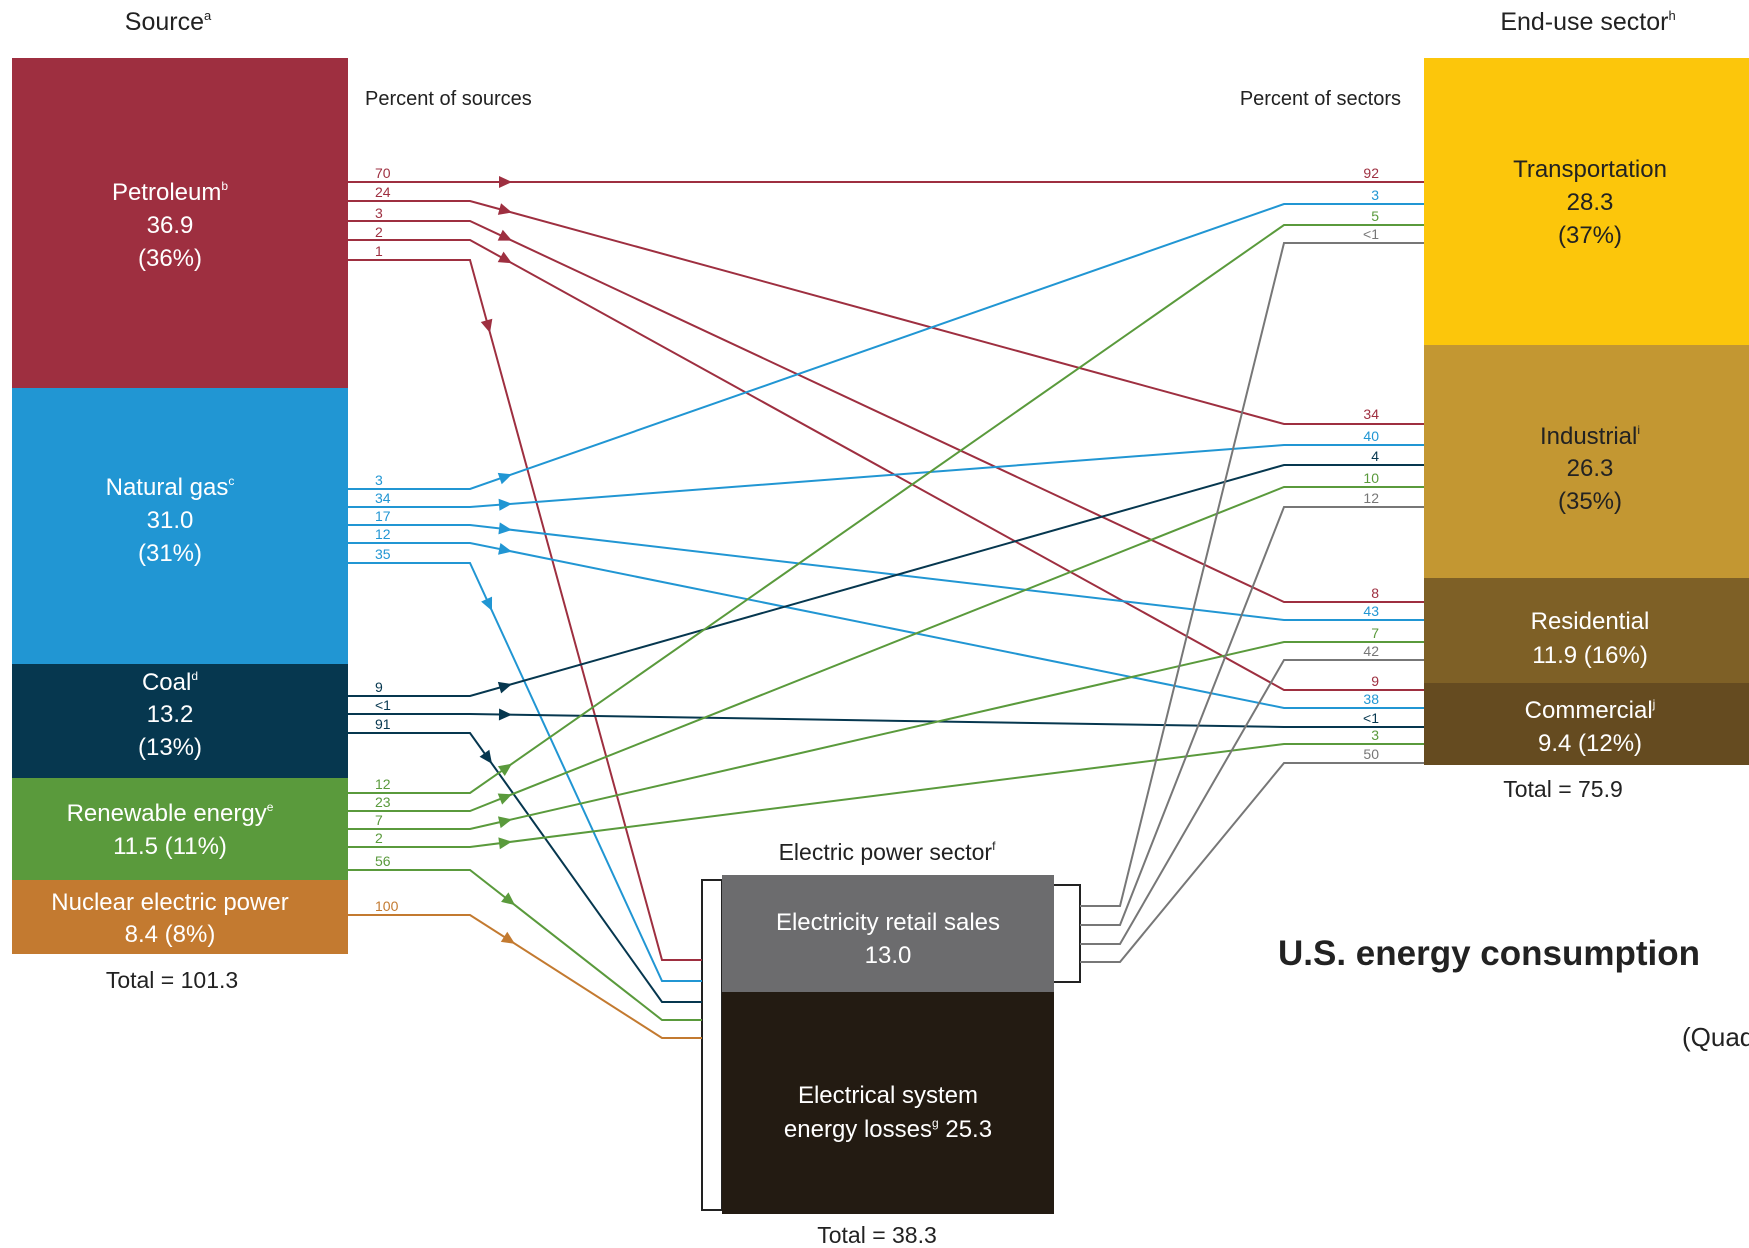 This screenshot has width=1749, height=1248. Describe the element at coordinates (486, 325) in the screenshot. I see `flow-arrow-petroleum-to-electric_power` at that location.